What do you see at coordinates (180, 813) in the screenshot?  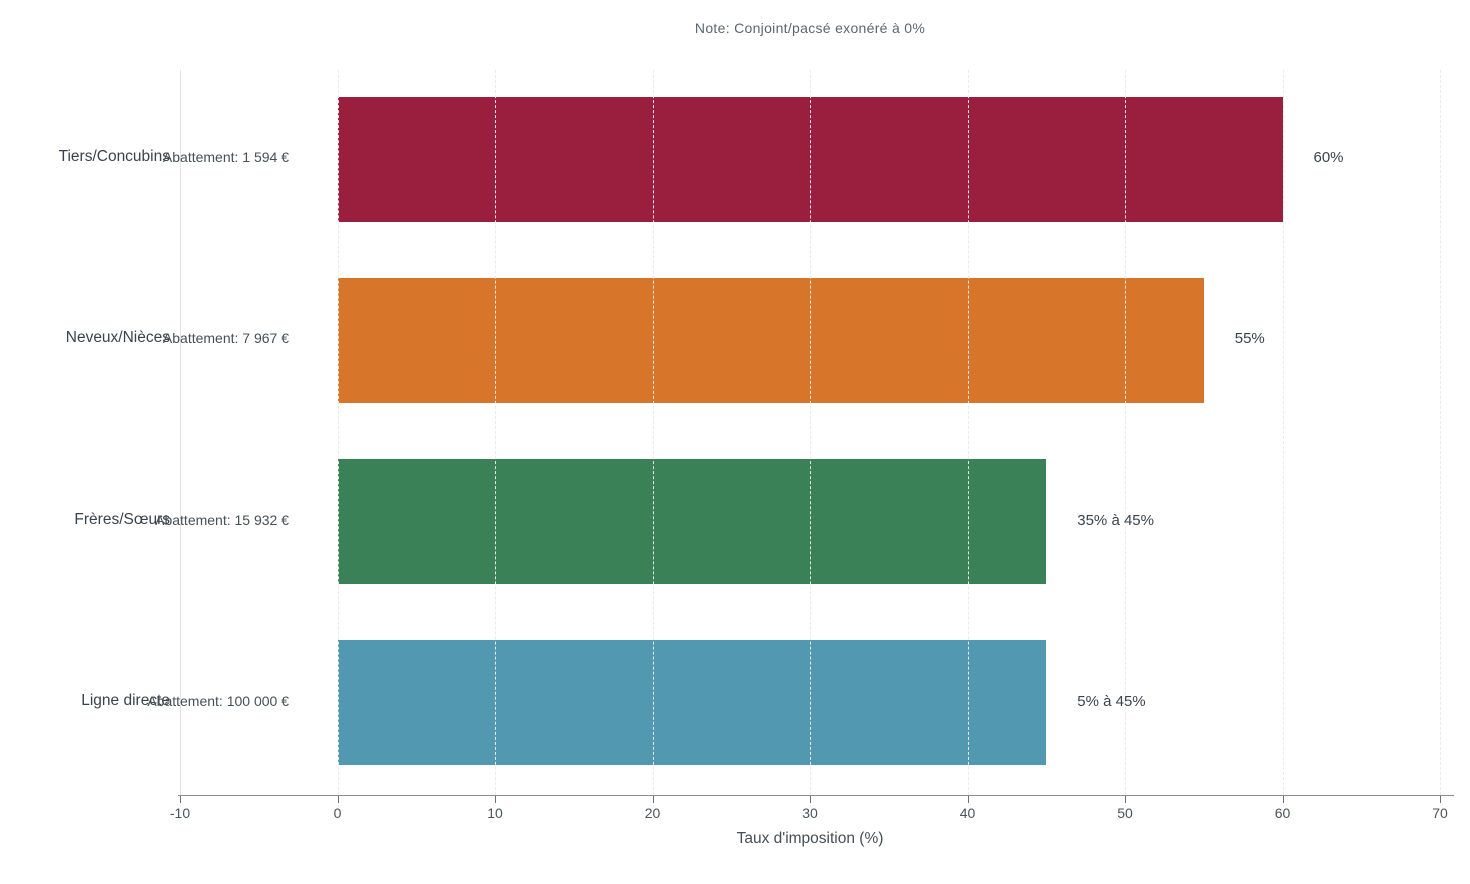 I see `x-axis-tick-label: -10` at bounding box center [180, 813].